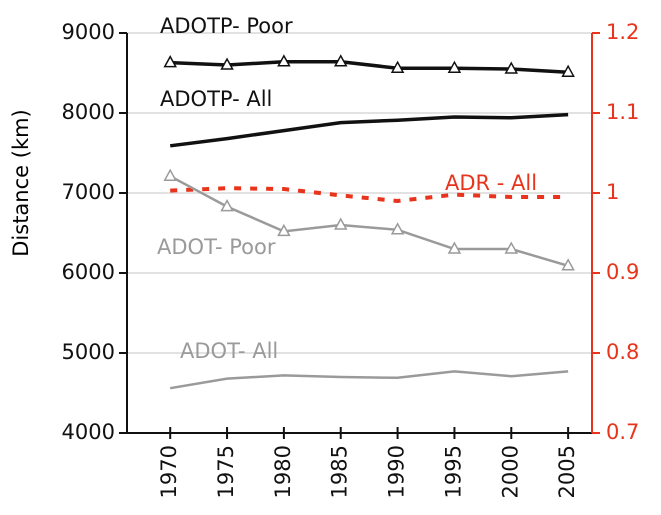  I want to click on x-tick-label: 2005, so click(567, 471).